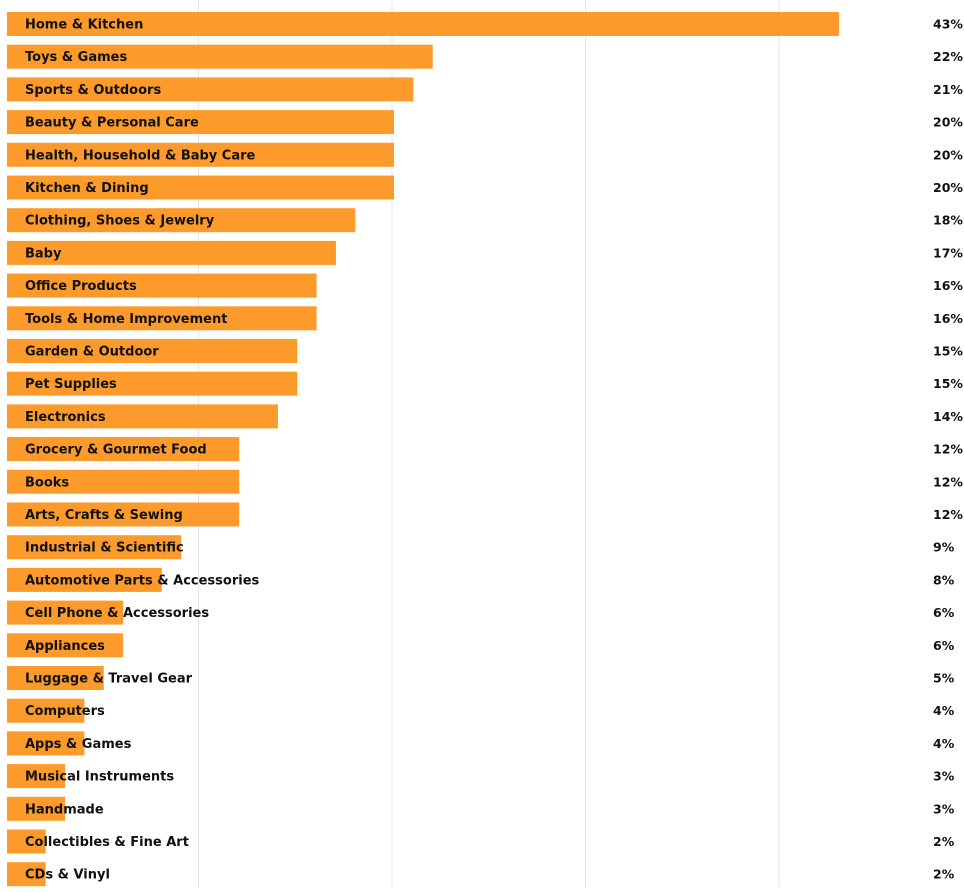 This screenshot has width=964, height=892. Describe the element at coordinates (107, 842) in the screenshot. I see `category-label: Collectibles & Fine Art` at that location.